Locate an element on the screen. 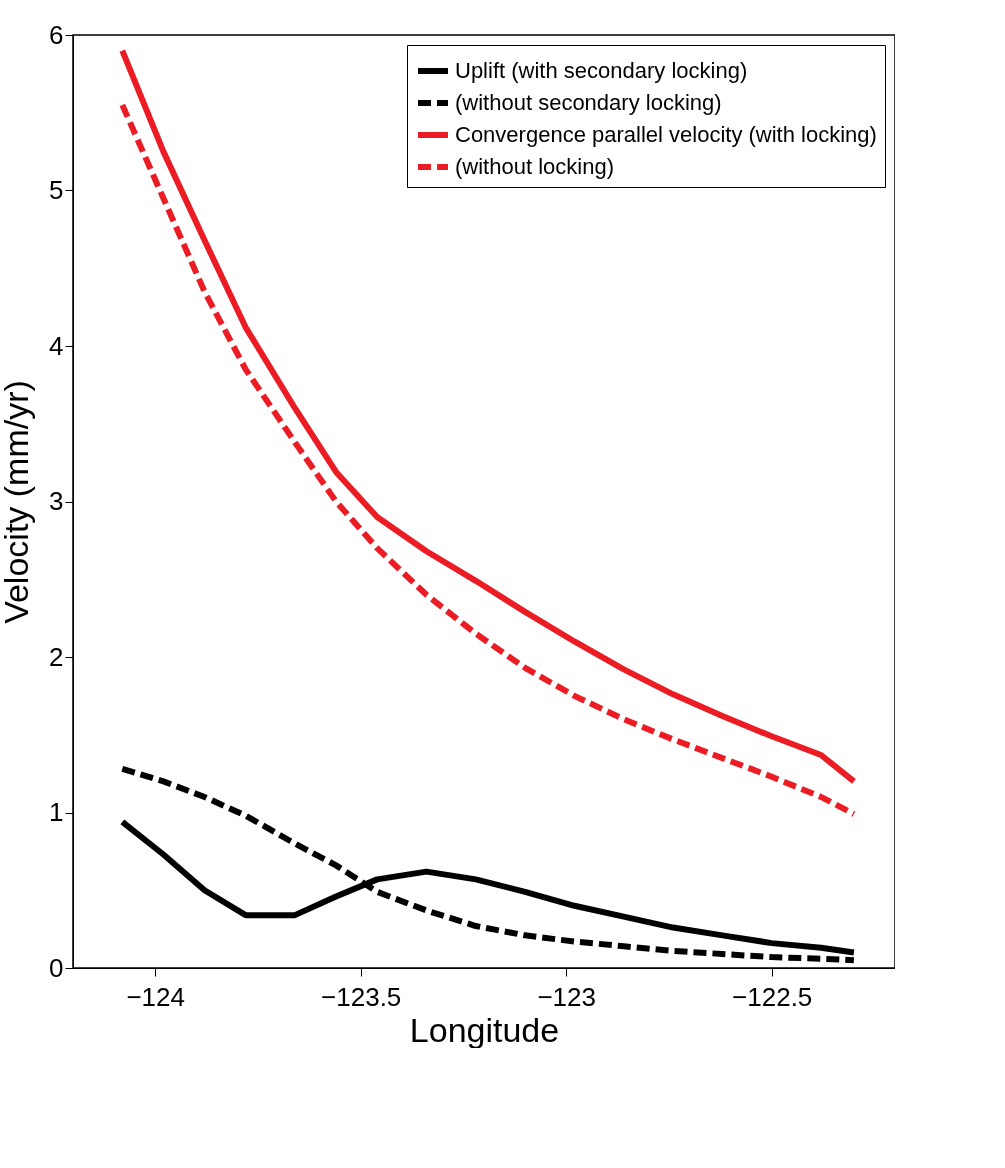  y-tick-label: 1 is located at coordinates (56, 812).